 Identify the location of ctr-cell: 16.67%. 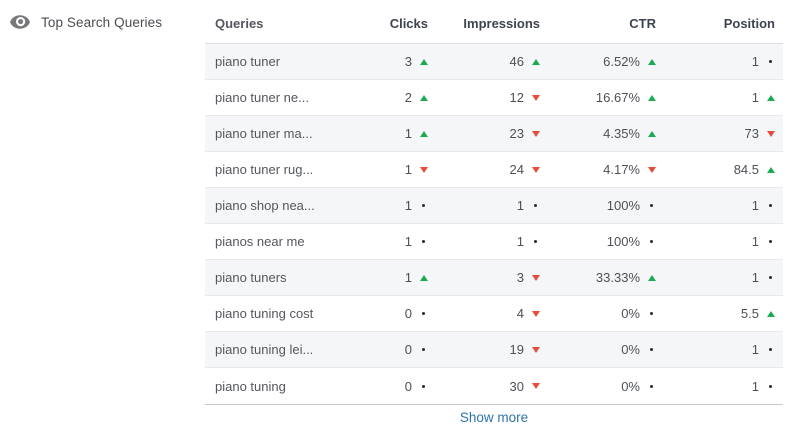
(598, 97).